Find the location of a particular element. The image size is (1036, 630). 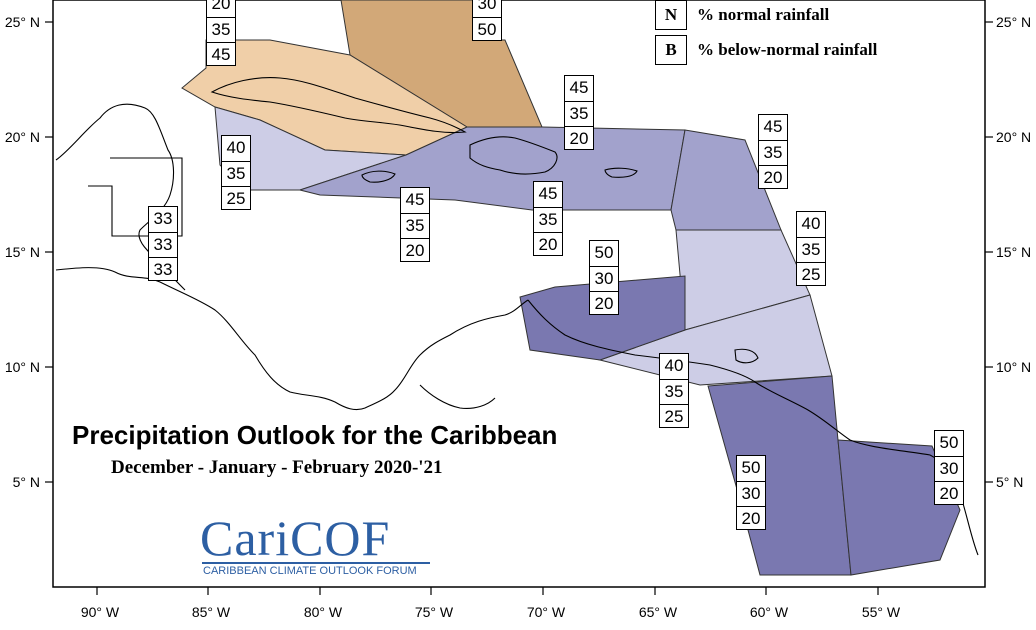

logo-rule is located at coordinates (316, 563).